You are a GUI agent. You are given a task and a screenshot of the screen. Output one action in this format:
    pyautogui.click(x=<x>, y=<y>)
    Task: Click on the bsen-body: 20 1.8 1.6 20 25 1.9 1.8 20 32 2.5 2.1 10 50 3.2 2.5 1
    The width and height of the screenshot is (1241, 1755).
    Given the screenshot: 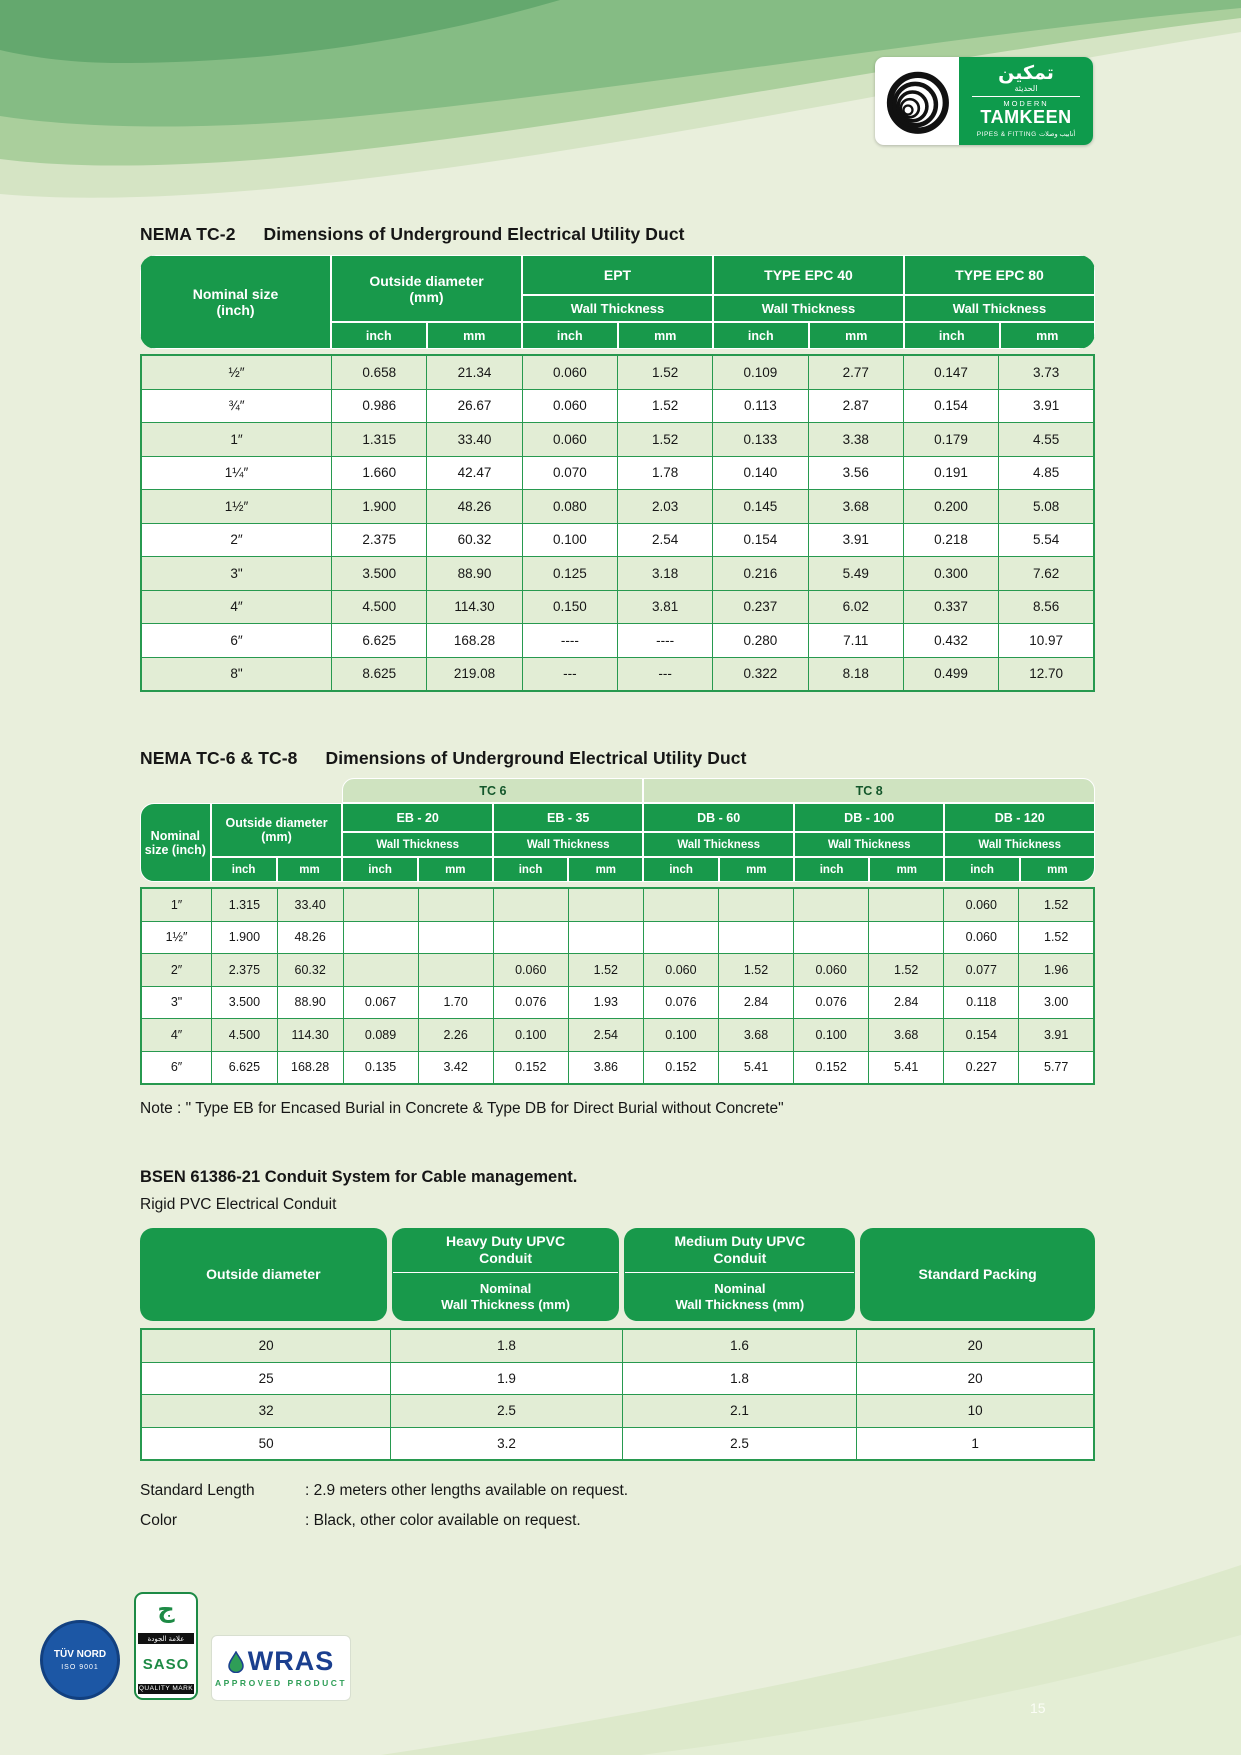 What is the action you would take?
    pyautogui.click(x=617, y=1394)
    